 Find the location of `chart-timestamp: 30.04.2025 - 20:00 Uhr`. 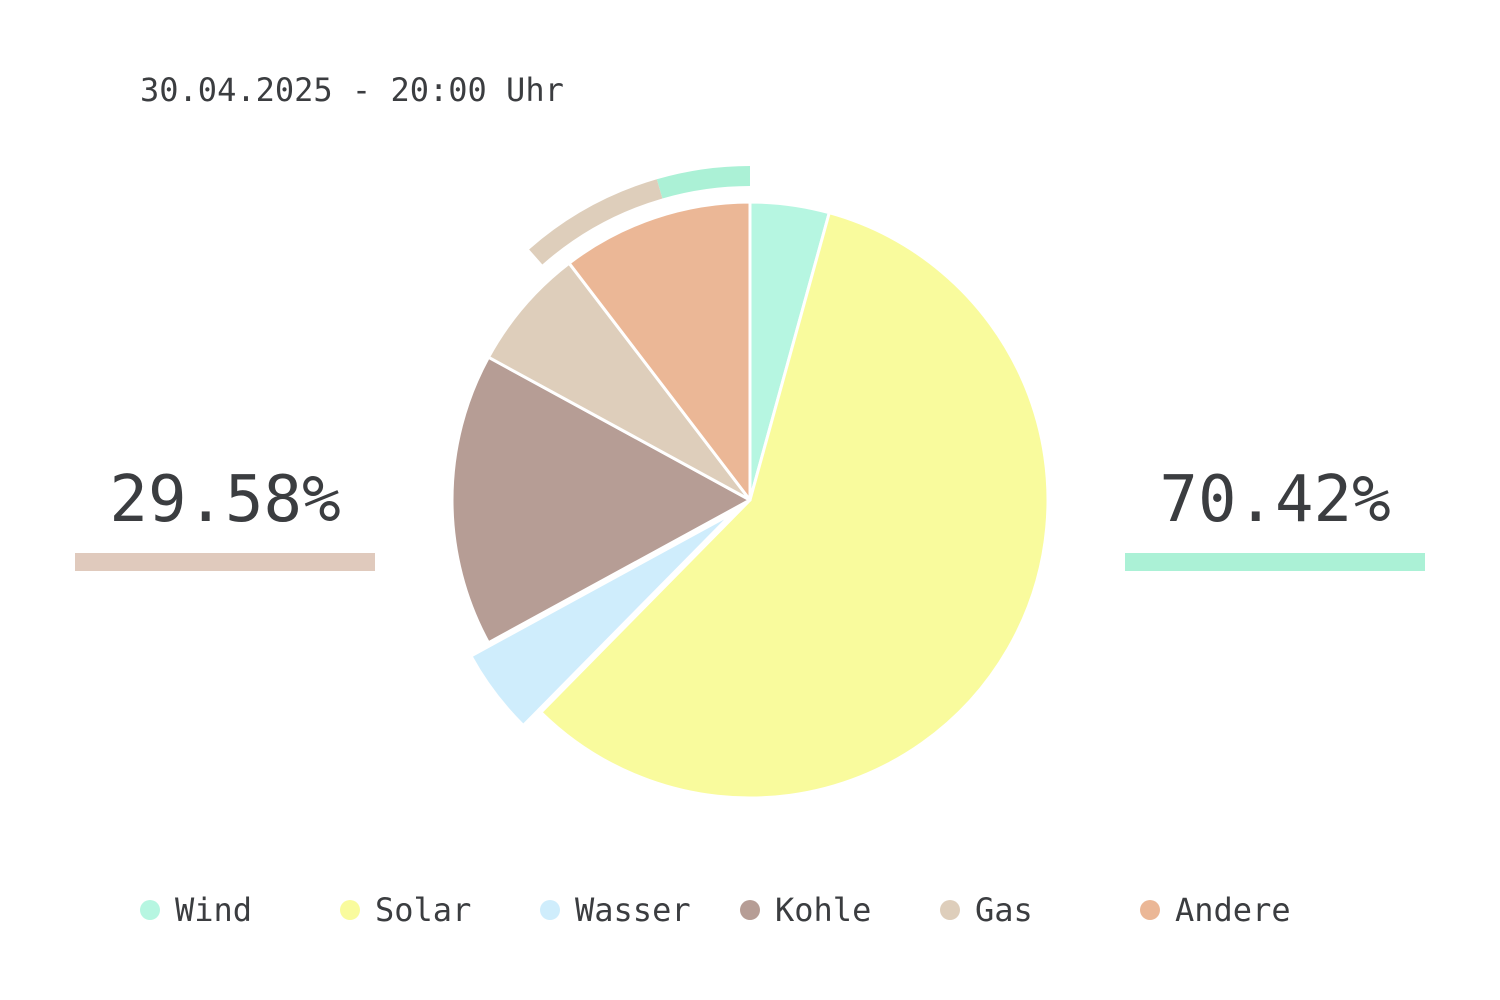

chart-timestamp: 30.04.2025 - 20:00 Uhr is located at coordinates (352, 90).